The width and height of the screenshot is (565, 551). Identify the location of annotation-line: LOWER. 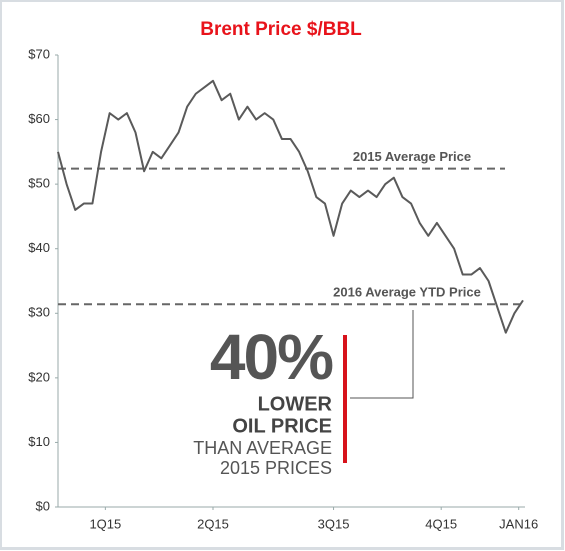
(295, 404).